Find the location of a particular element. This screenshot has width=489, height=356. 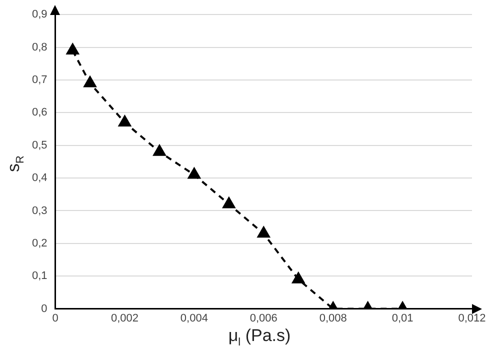

y-tick-label: 0,9 is located at coordinates (40, 14).